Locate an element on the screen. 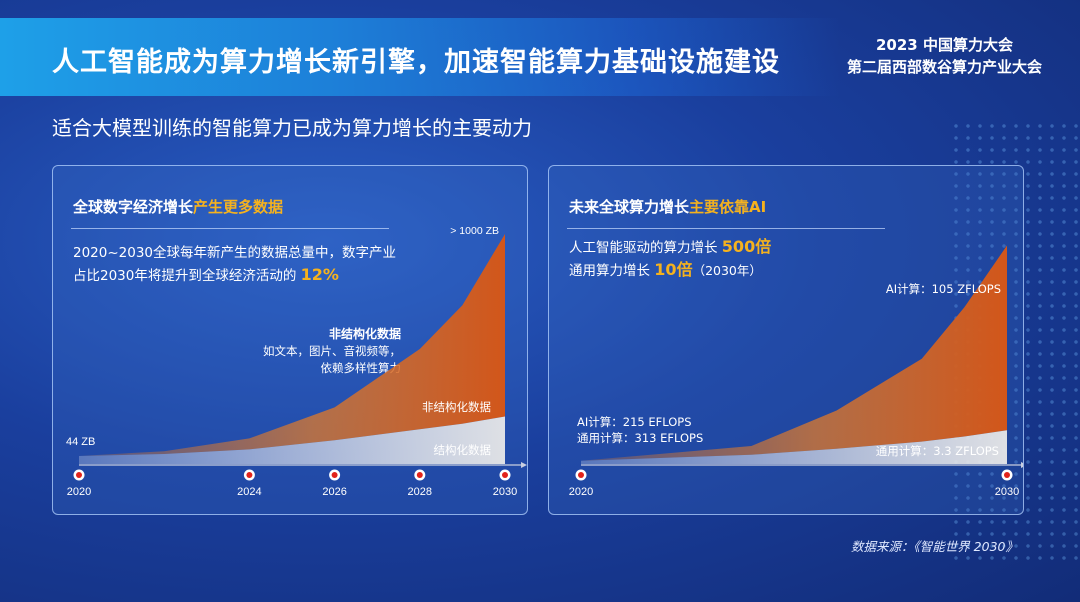 The height and width of the screenshot is (602, 1080). desc-highlight: 12% is located at coordinates (319, 274).